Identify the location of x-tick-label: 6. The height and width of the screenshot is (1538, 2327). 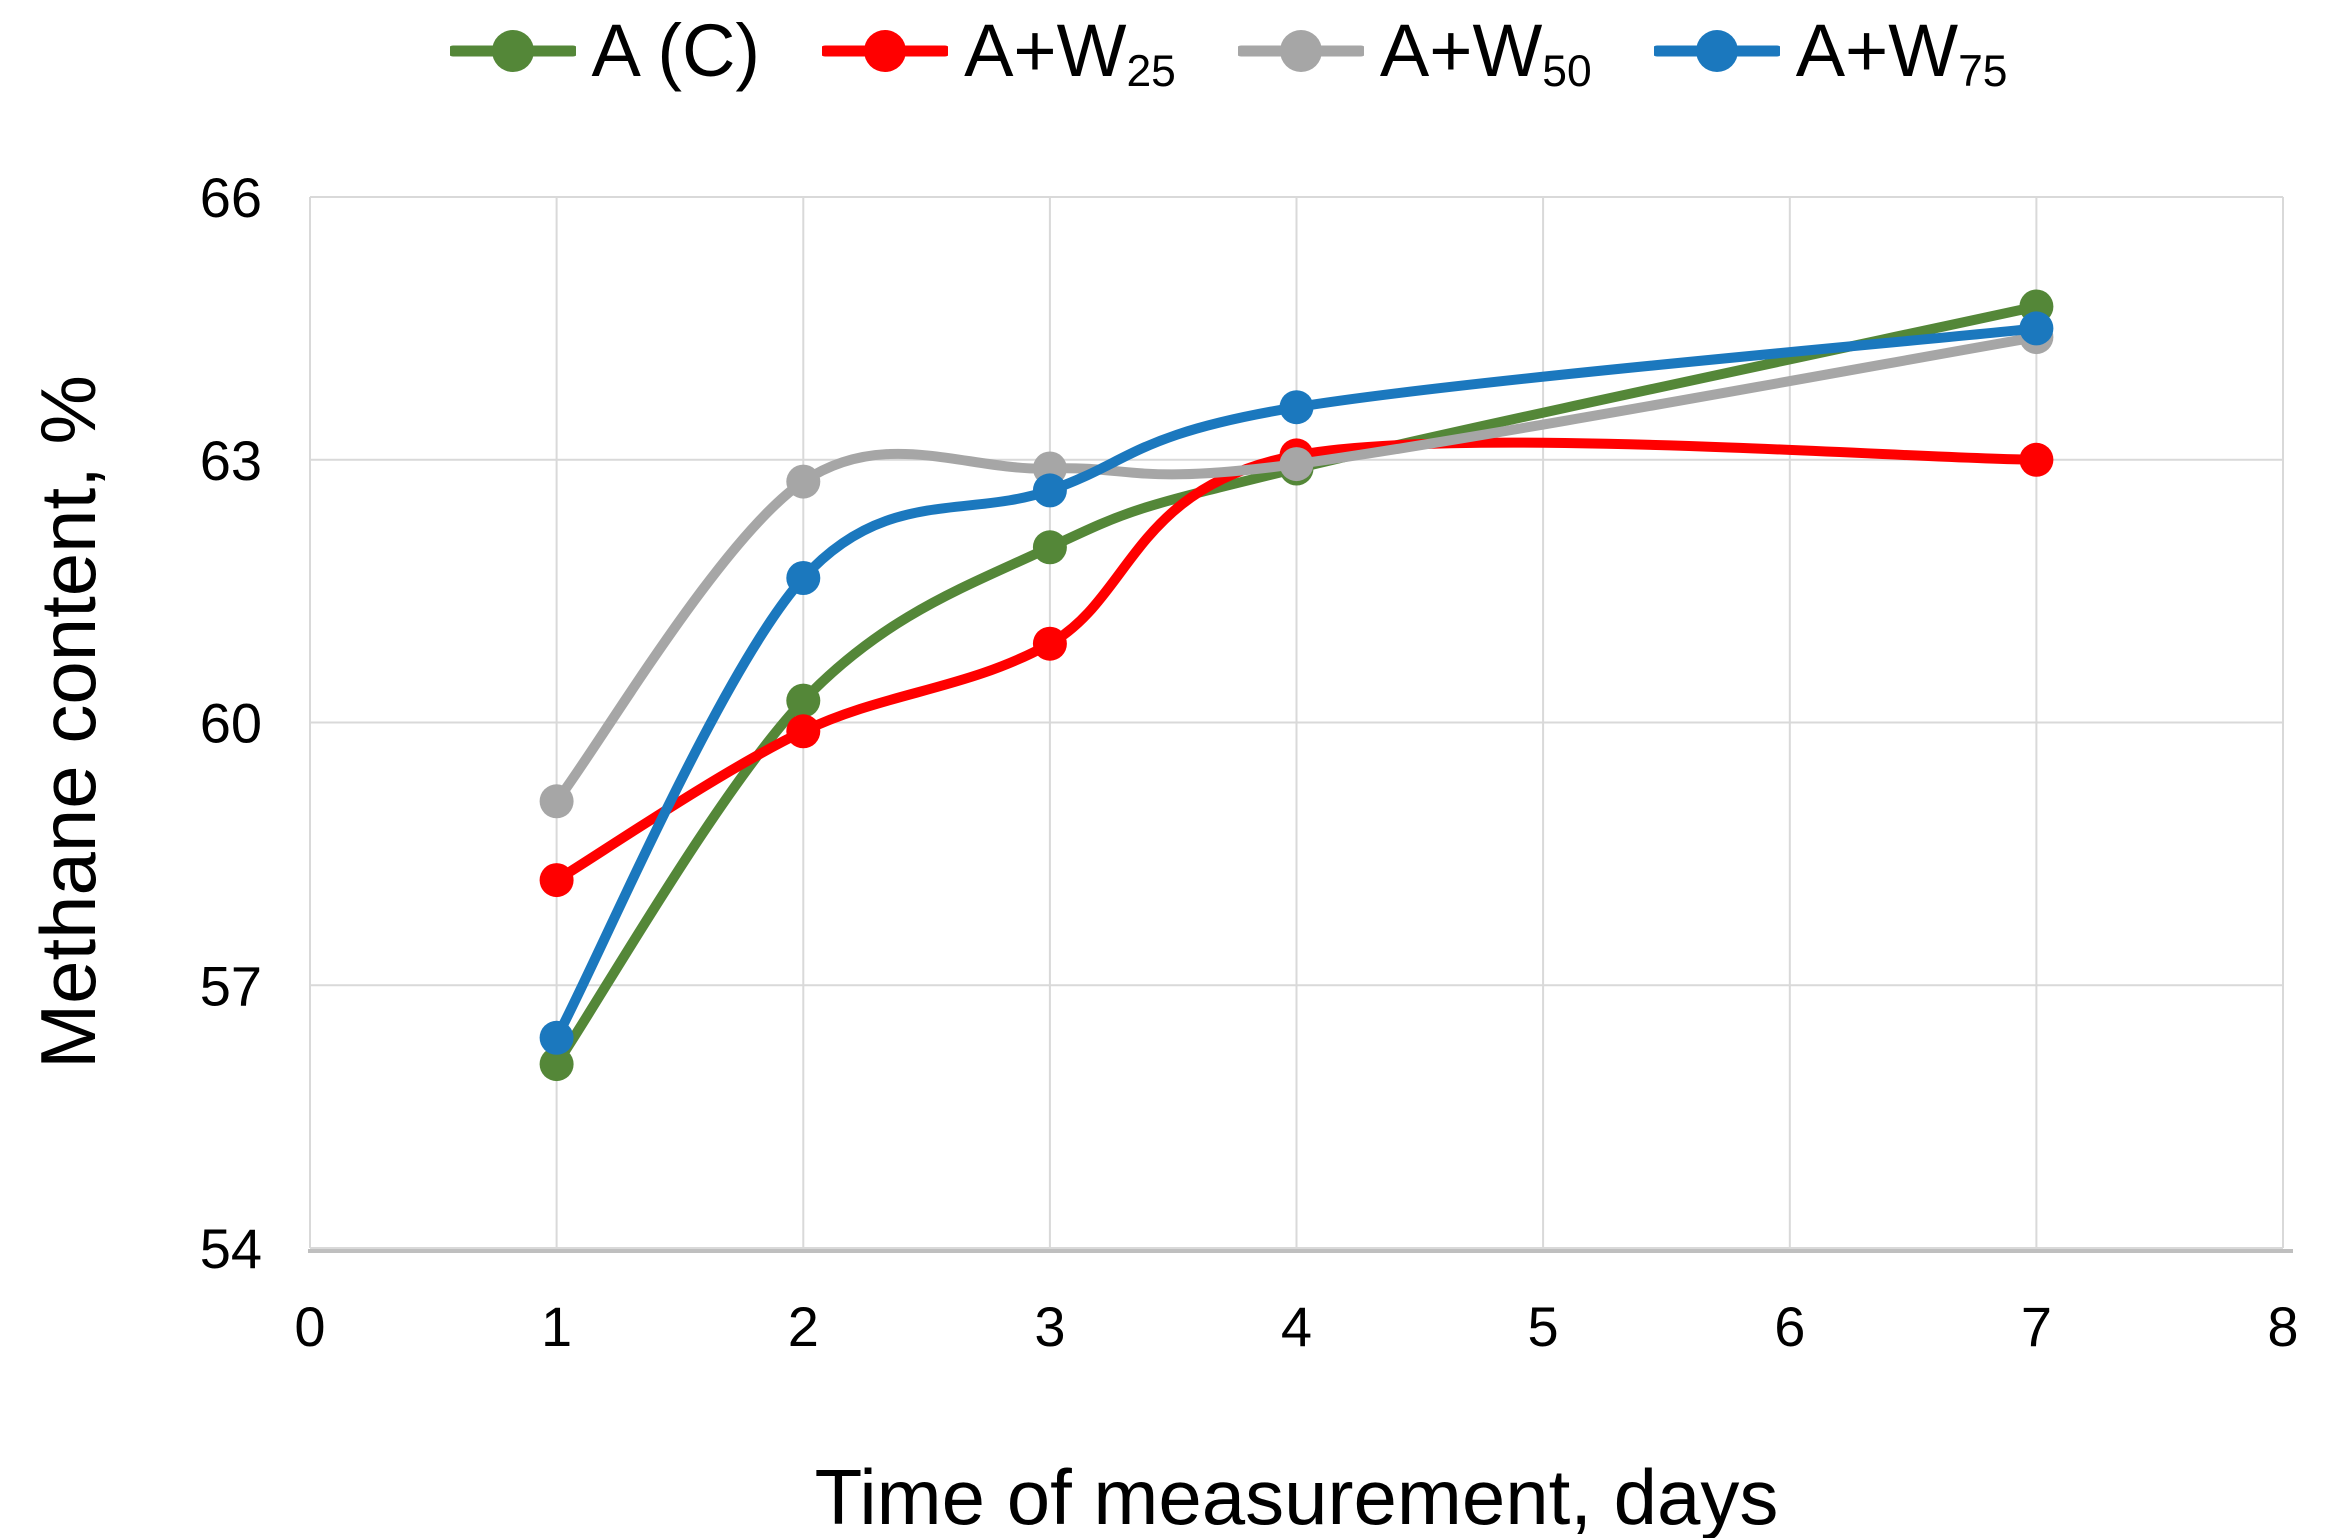
(1789, 1326).